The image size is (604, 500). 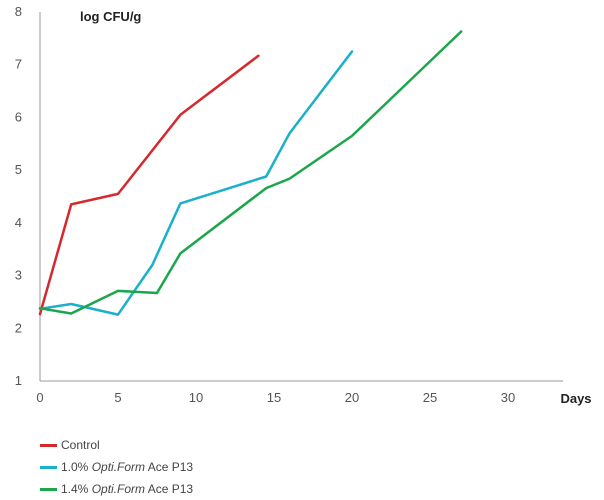 I want to click on x-axis-ticks: 0 5 10 15 20 25 30, so click(x=275, y=397).